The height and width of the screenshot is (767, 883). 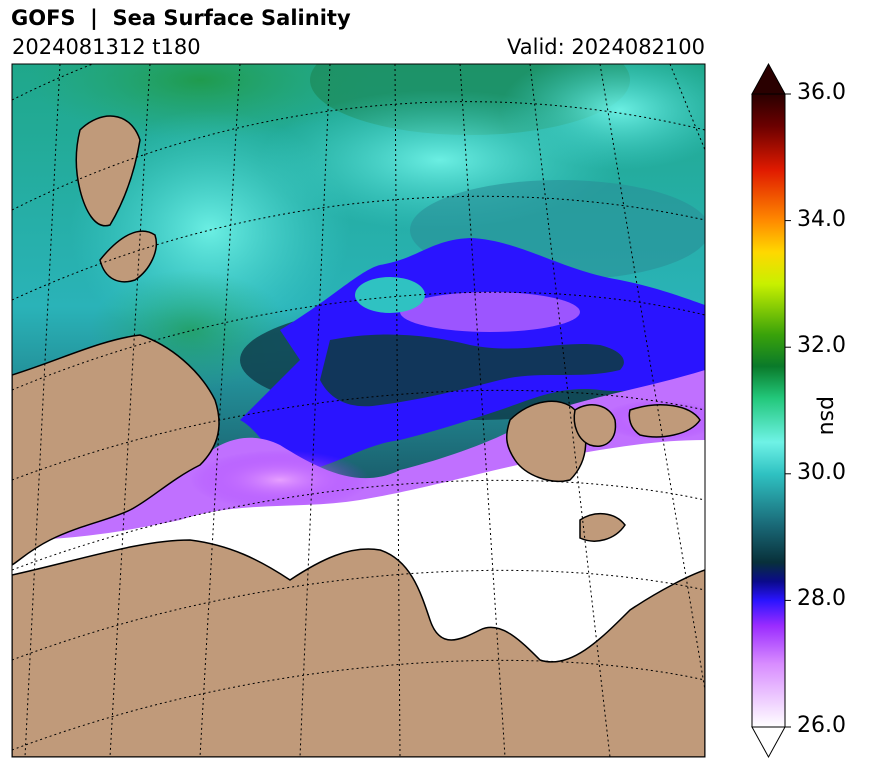 I want to click on valid-time-label: Valid: 2024082100, so click(x=606, y=47).